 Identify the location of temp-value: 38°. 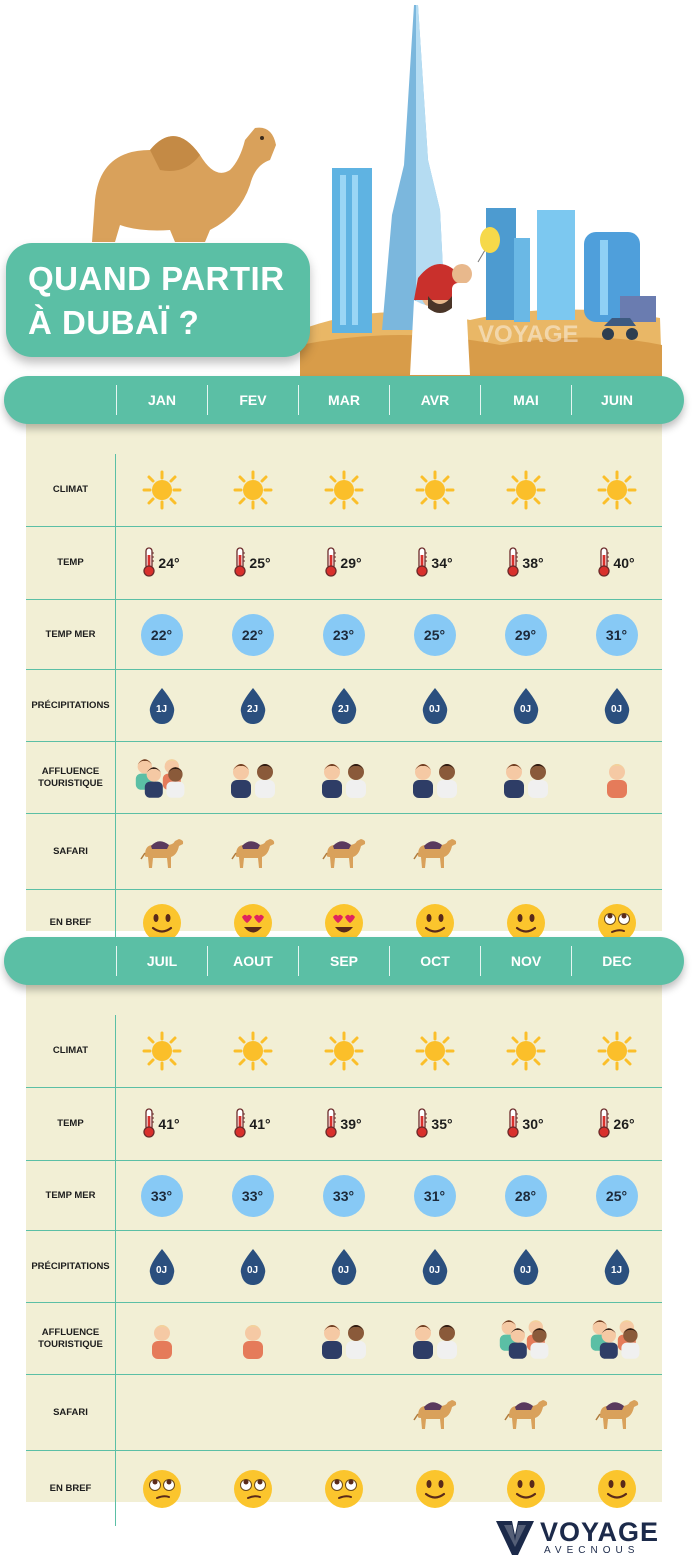
(533, 563).